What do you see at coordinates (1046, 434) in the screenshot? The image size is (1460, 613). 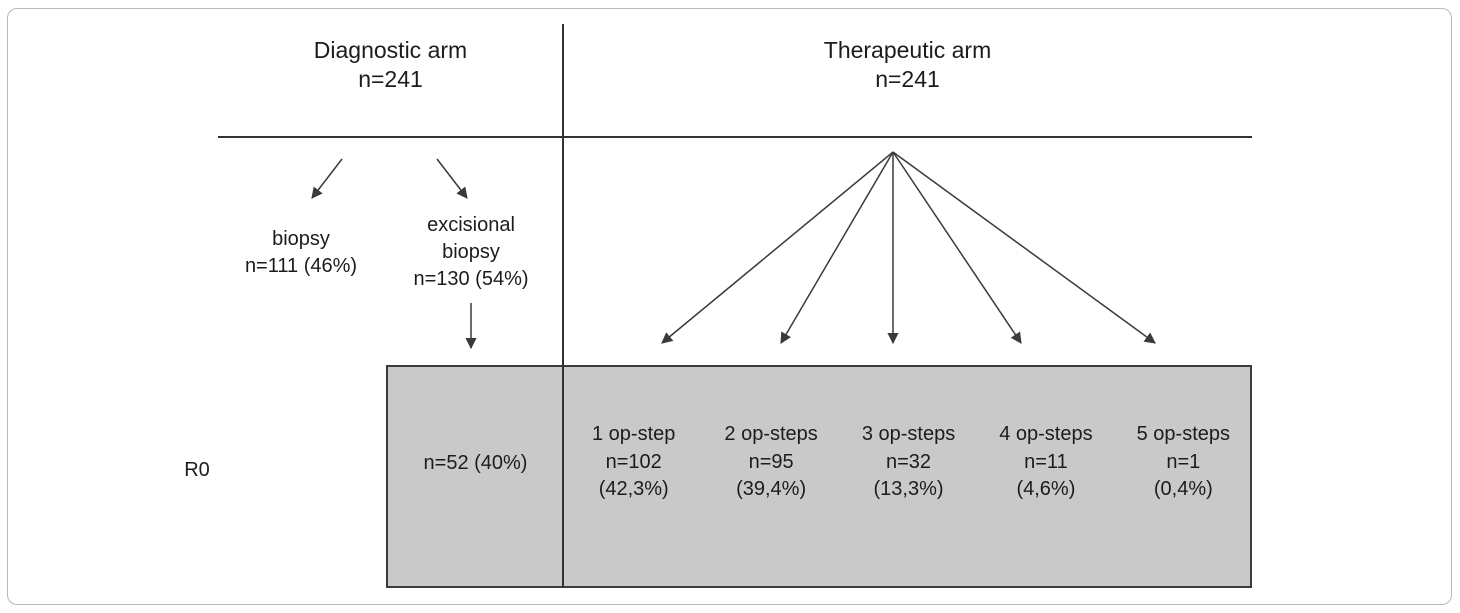 I see `op-step-4-label: 4 op-steps` at bounding box center [1046, 434].